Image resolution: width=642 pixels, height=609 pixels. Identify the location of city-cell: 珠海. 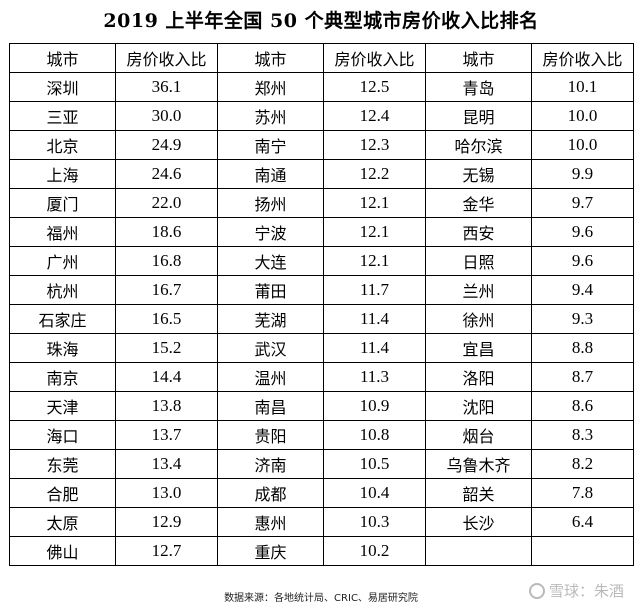
(62, 348).